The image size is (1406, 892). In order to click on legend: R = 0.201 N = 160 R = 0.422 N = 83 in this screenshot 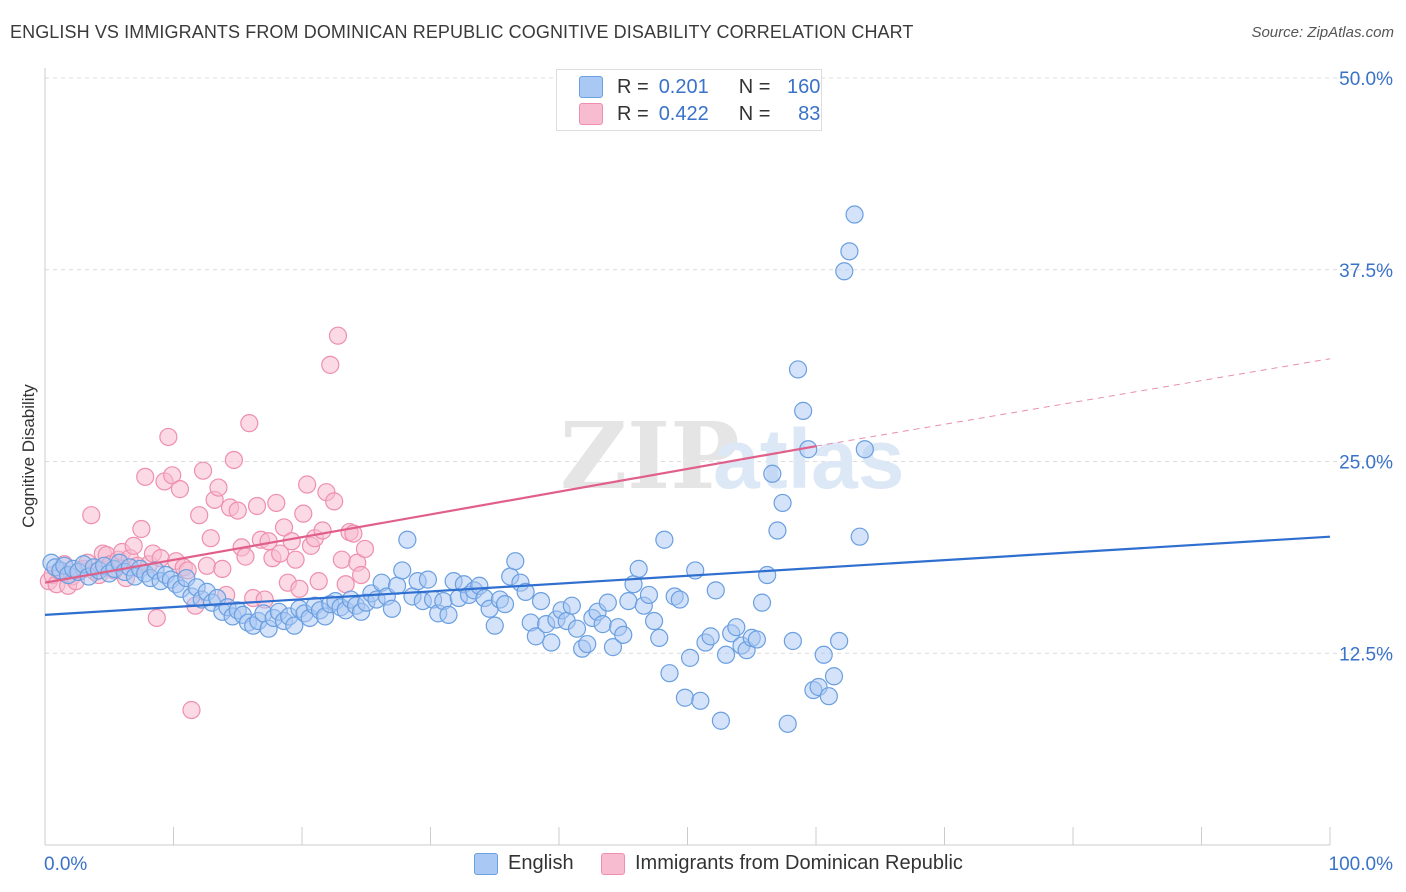, I will do `click(689, 100)`.